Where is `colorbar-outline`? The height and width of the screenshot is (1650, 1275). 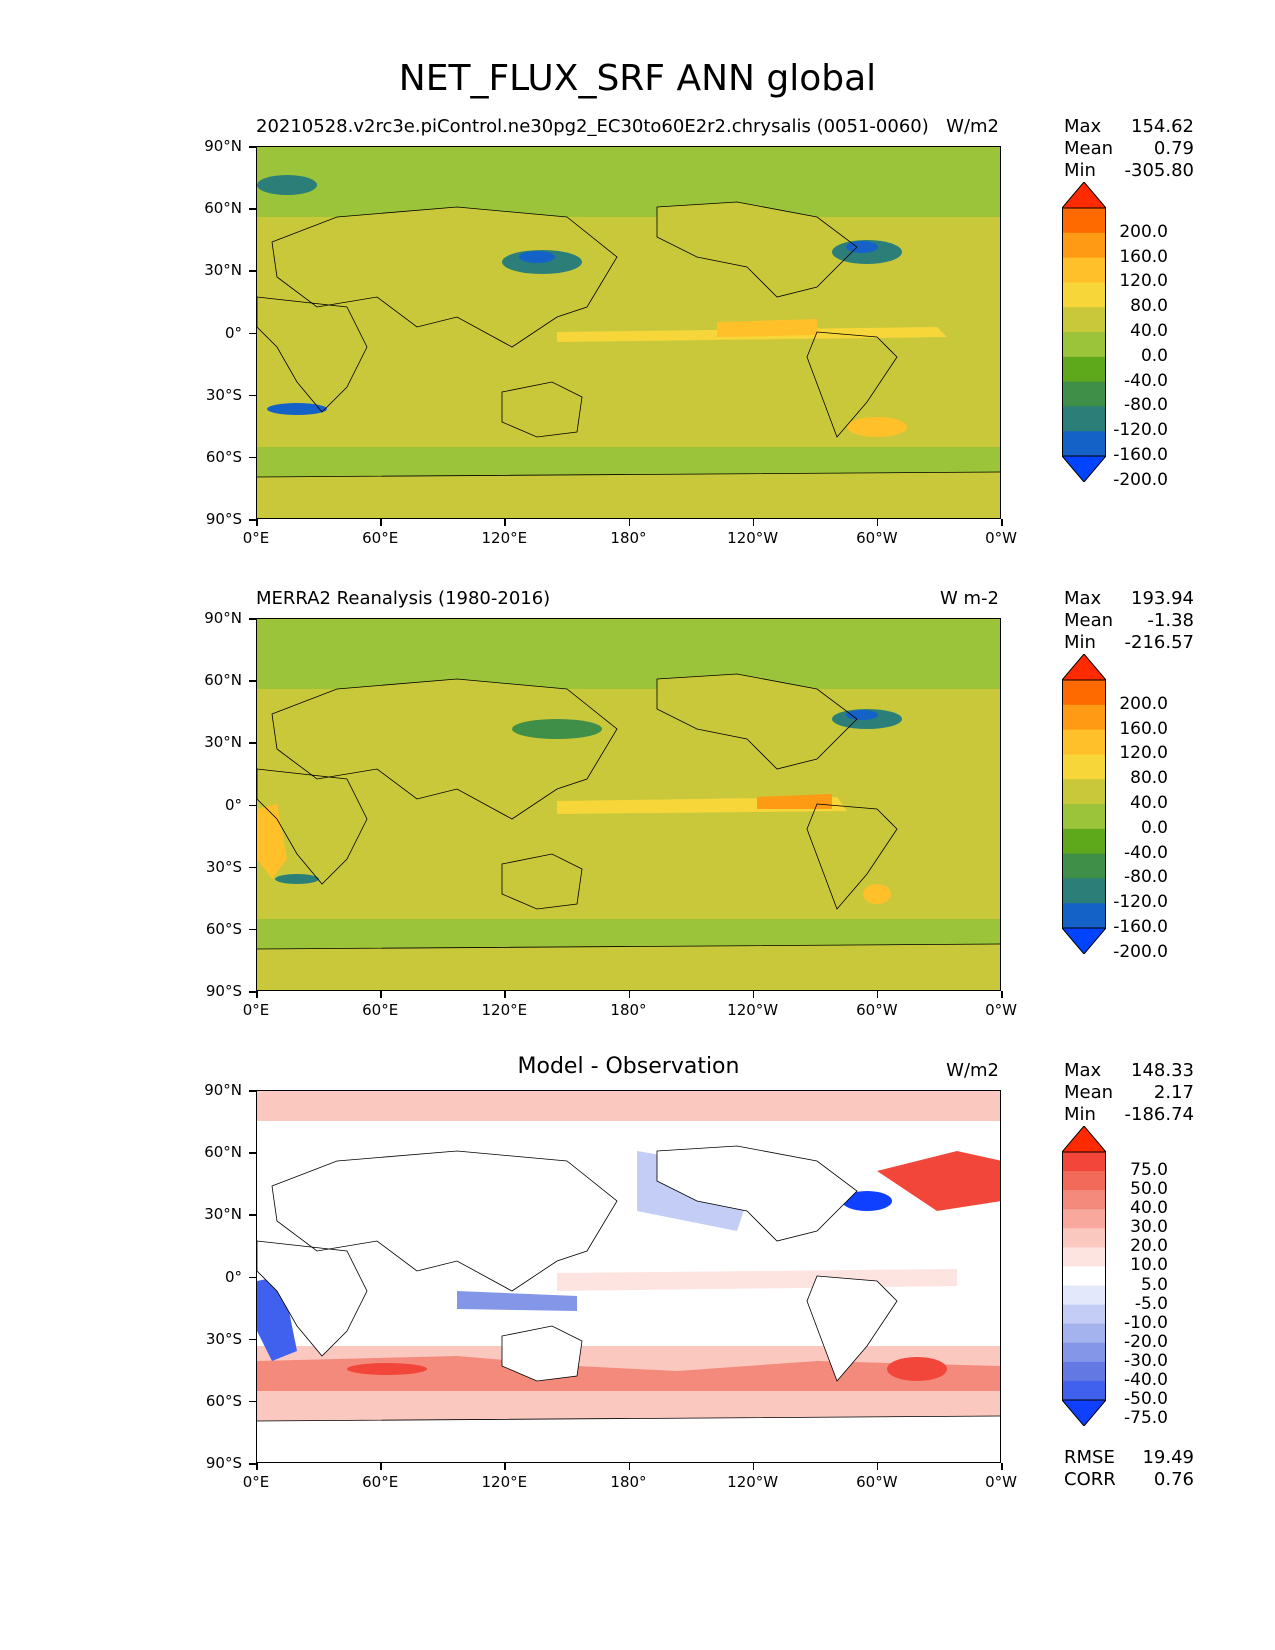 colorbar-outline is located at coordinates (1084, 332).